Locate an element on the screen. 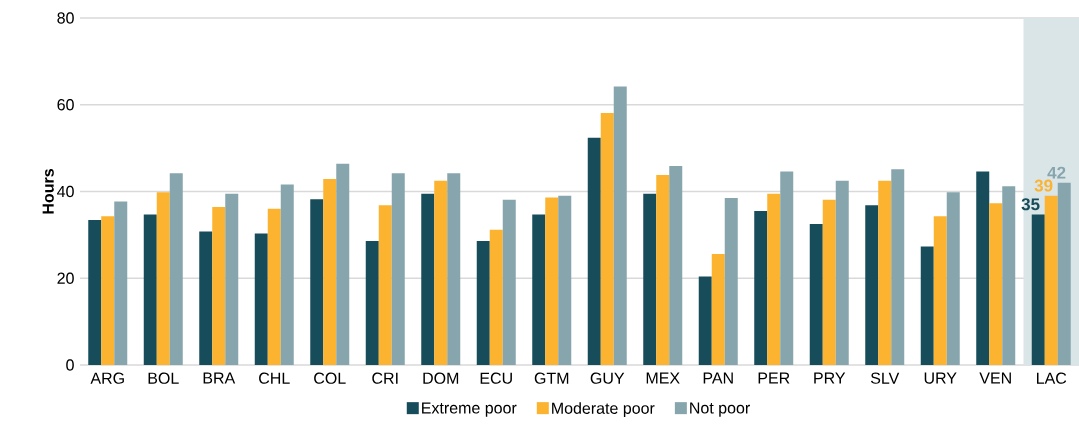  x-tick-label: COL is located at coordinates (330, 378).